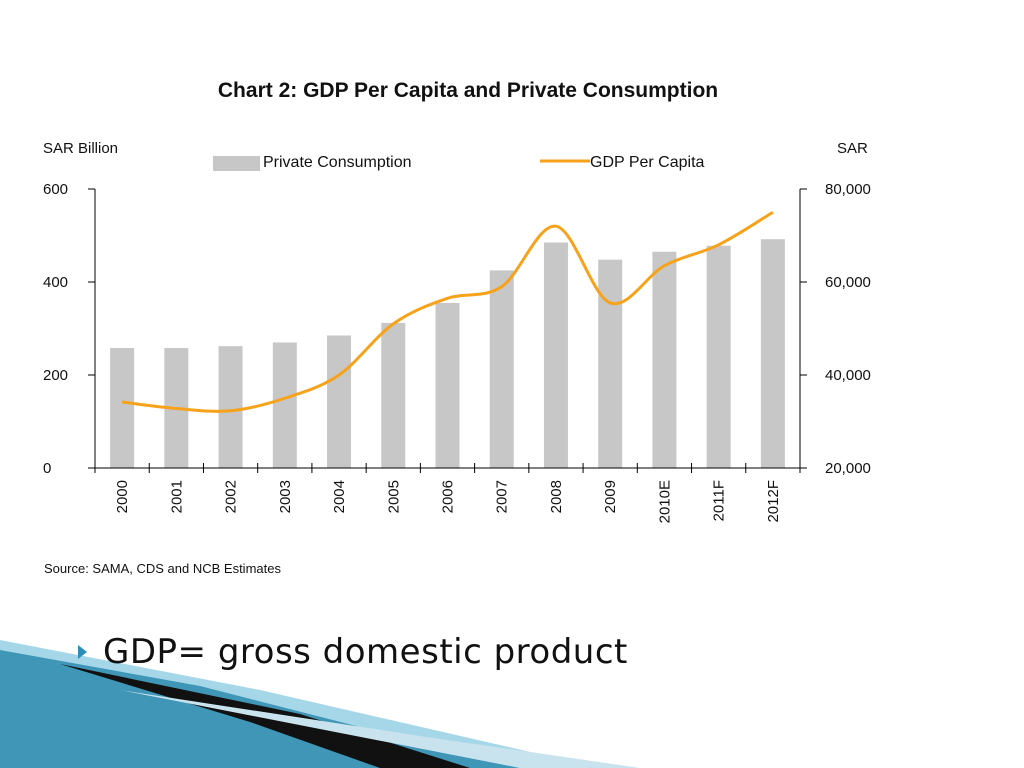 This screenshot has height=768, width=1024. Describe the element at coordinates (162, 568) in the screenshot. I see `chart-source: Source: SAMA, CDS and NCB Estimates` at that location.